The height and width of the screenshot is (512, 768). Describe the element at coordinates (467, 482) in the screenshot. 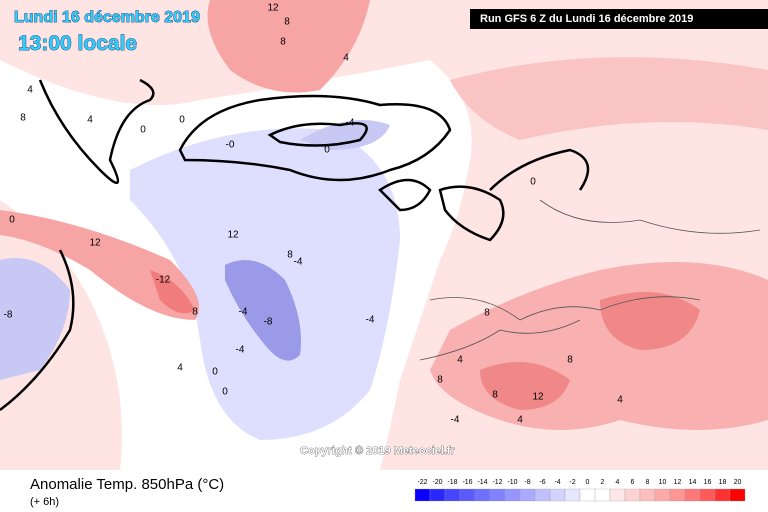

I see `colorbar-label: -16` at that location.